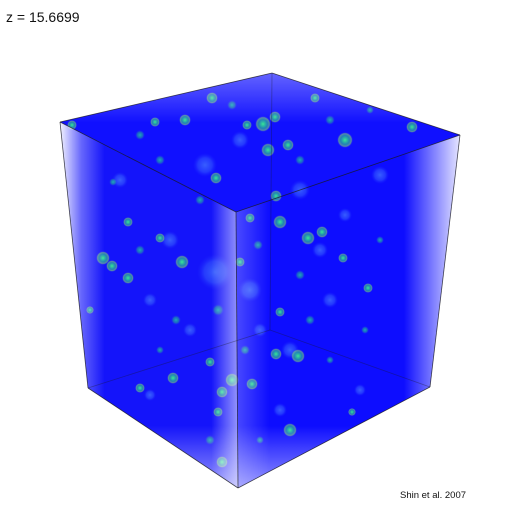  I want to click on cube-edge-back-bottom-right, so click(350, 358).